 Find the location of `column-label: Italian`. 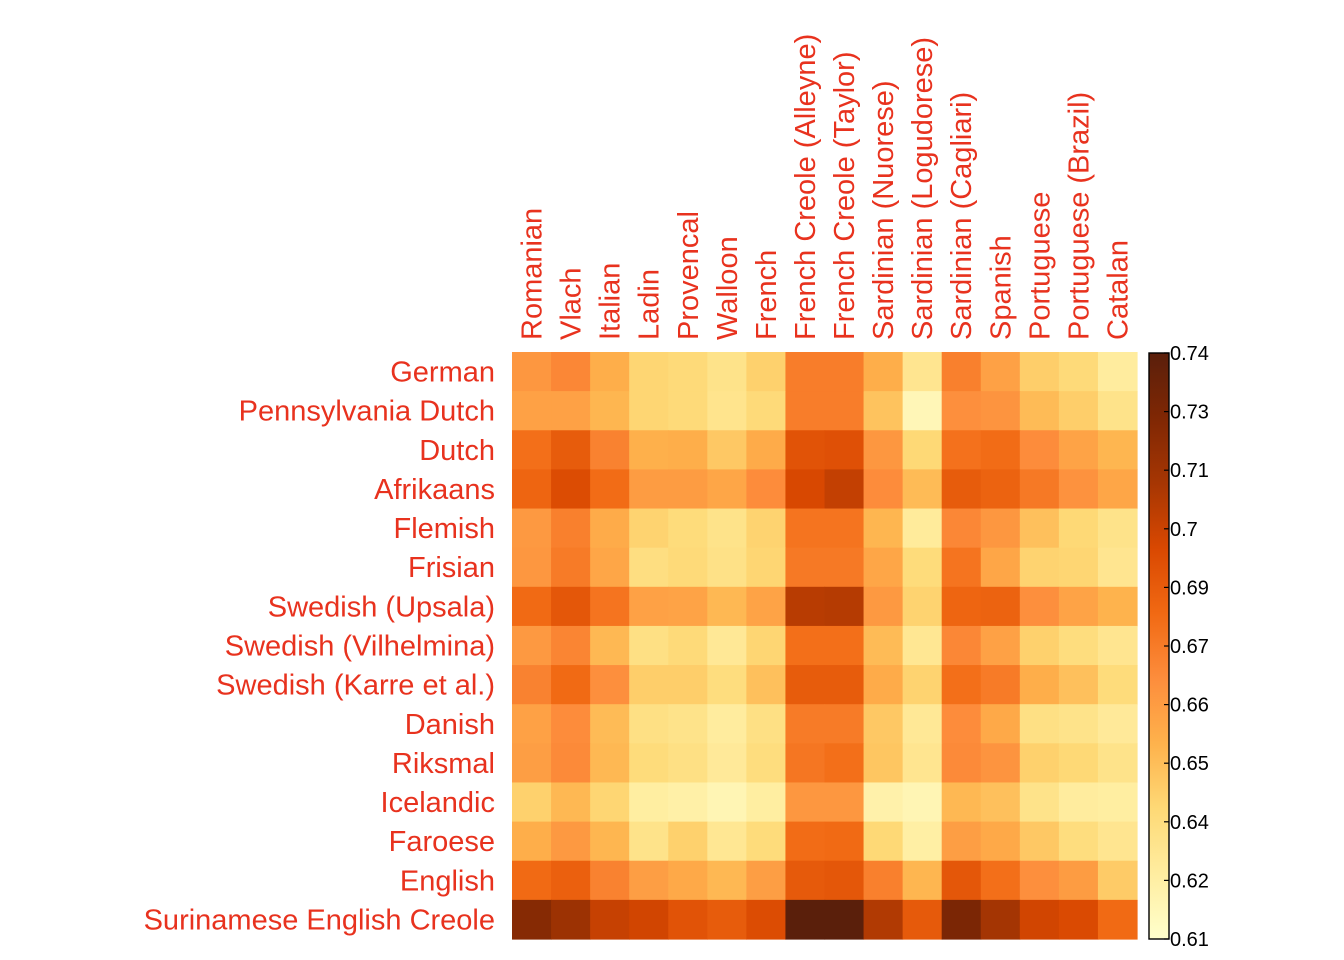

column-label: Italian is located at coordinates (611, 301).